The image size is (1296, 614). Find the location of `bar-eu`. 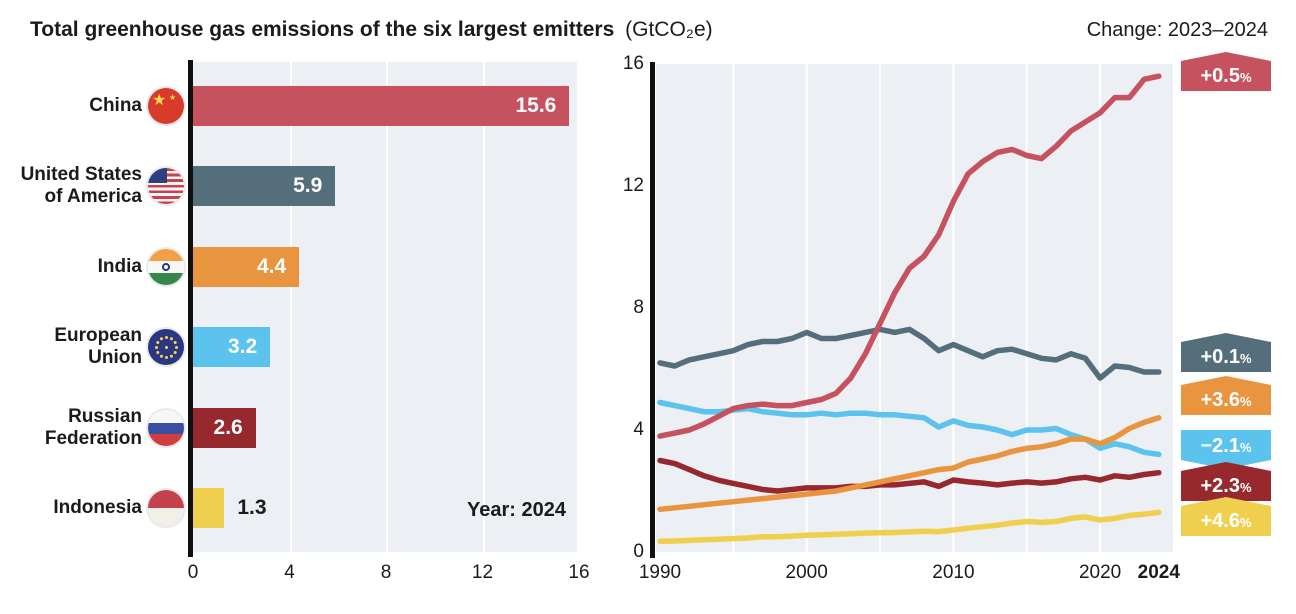

bar-eu is located at coordinates (232, 347).